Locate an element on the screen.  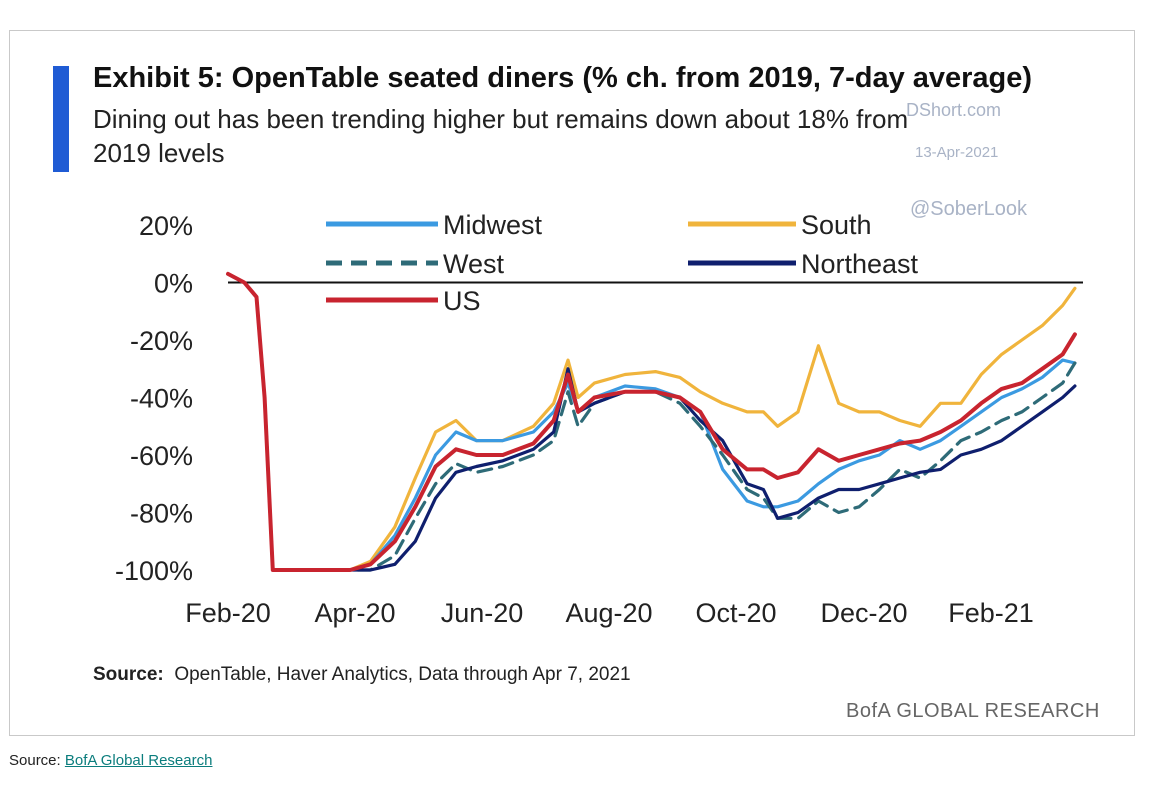
legend-label-us: US is located at coordinates (462, 301).